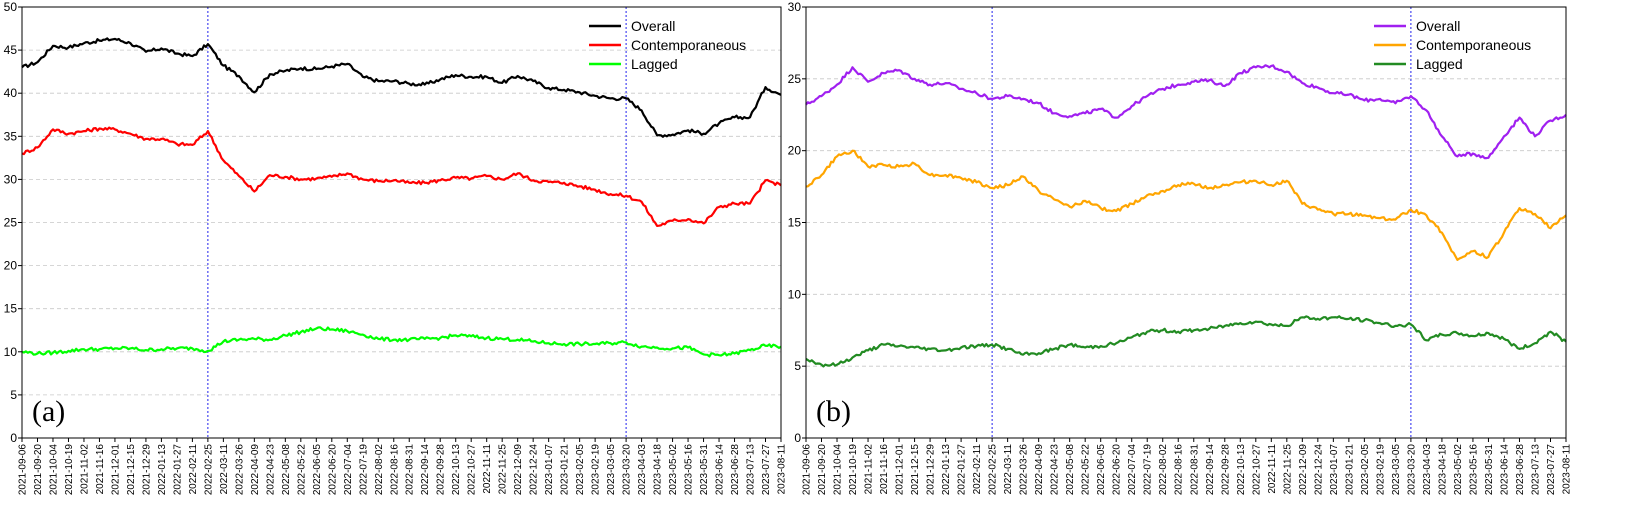  I want to click on x-tick-label: 2022-08-02, so click(379, 470).